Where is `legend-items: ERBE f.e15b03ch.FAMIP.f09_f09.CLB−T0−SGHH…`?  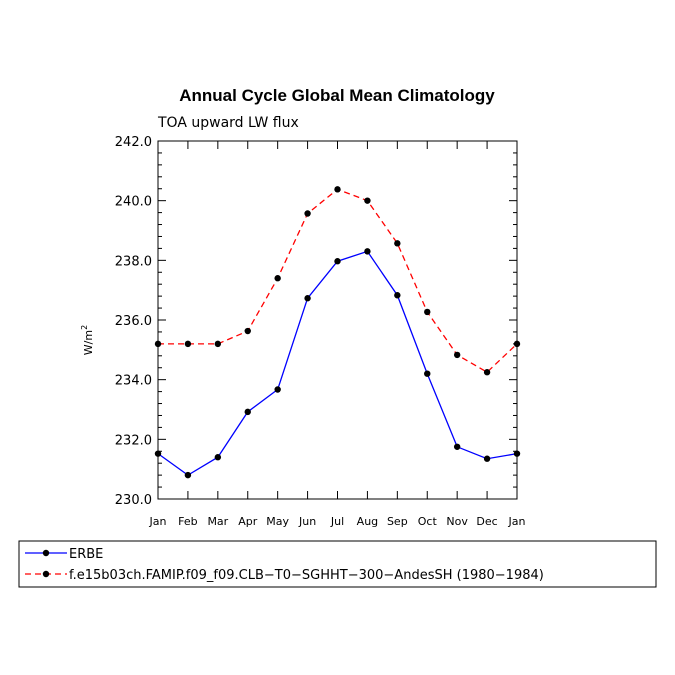 legend-items: ERBE f.e15b03ch.FAMIP.f09_f09.CLB−T0−SGHH… is located at coordinates (284, 565).